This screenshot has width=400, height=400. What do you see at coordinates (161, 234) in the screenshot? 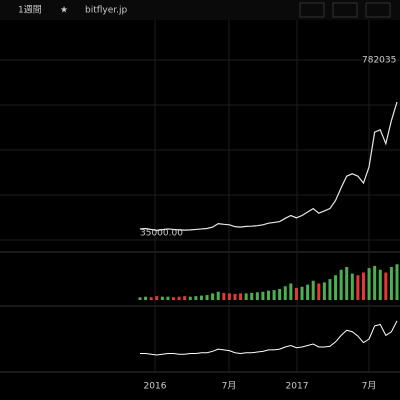
I see `low-price-label: 35000.00` at bounding box center [161, 234].